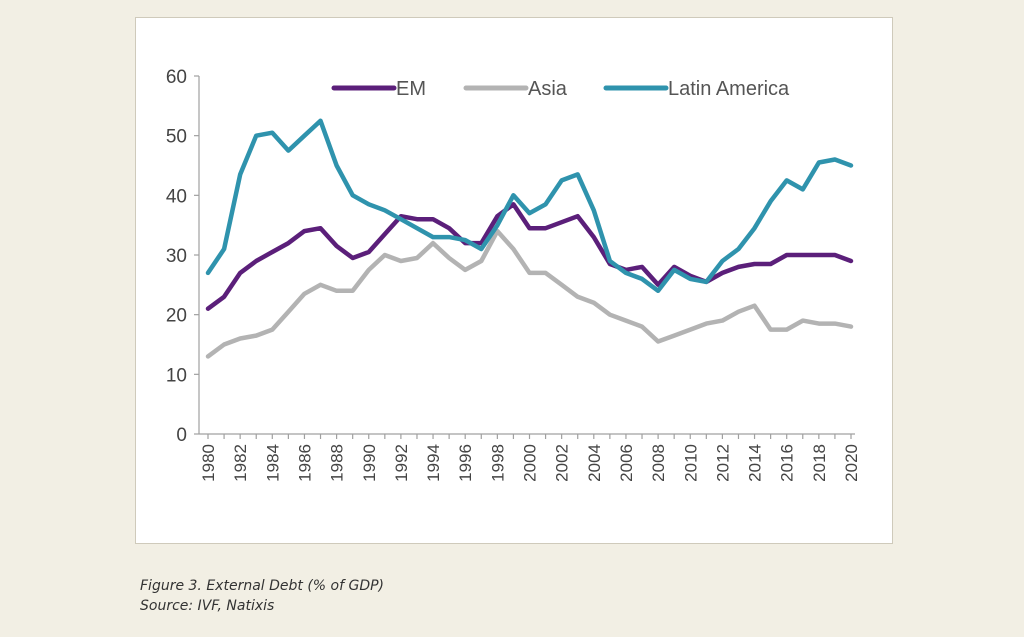 The image size is (1024, 637). Describe the element at coordinates (530, 463) in the screenshot. I see `x-tick-label: 2000` at that location.